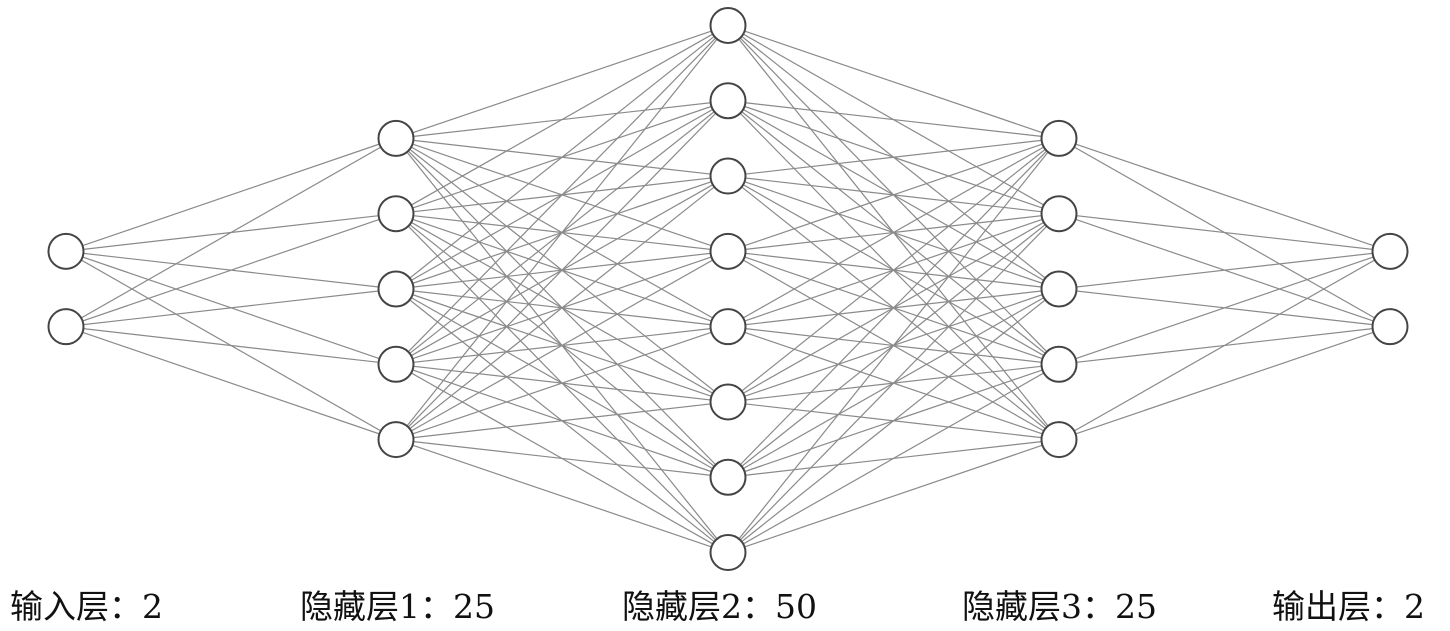  Describe the element at coordinates (1224, 194) in the screenshot. I see `edge-l3n0-l4n0` at that location.